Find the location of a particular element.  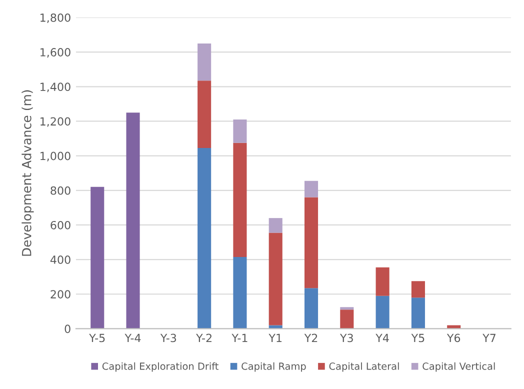

y-tick-label: 1,200 is located at coordinates (55, 122).